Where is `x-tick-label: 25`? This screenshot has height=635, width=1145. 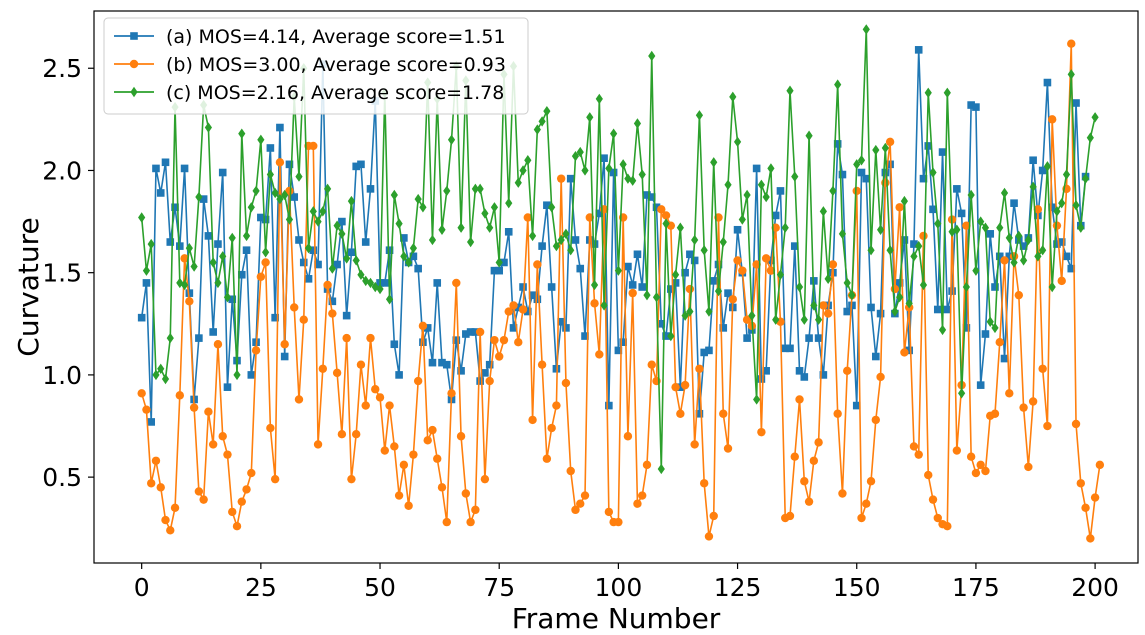 x-tick-label: 25 is located at coordinates (261, 587).